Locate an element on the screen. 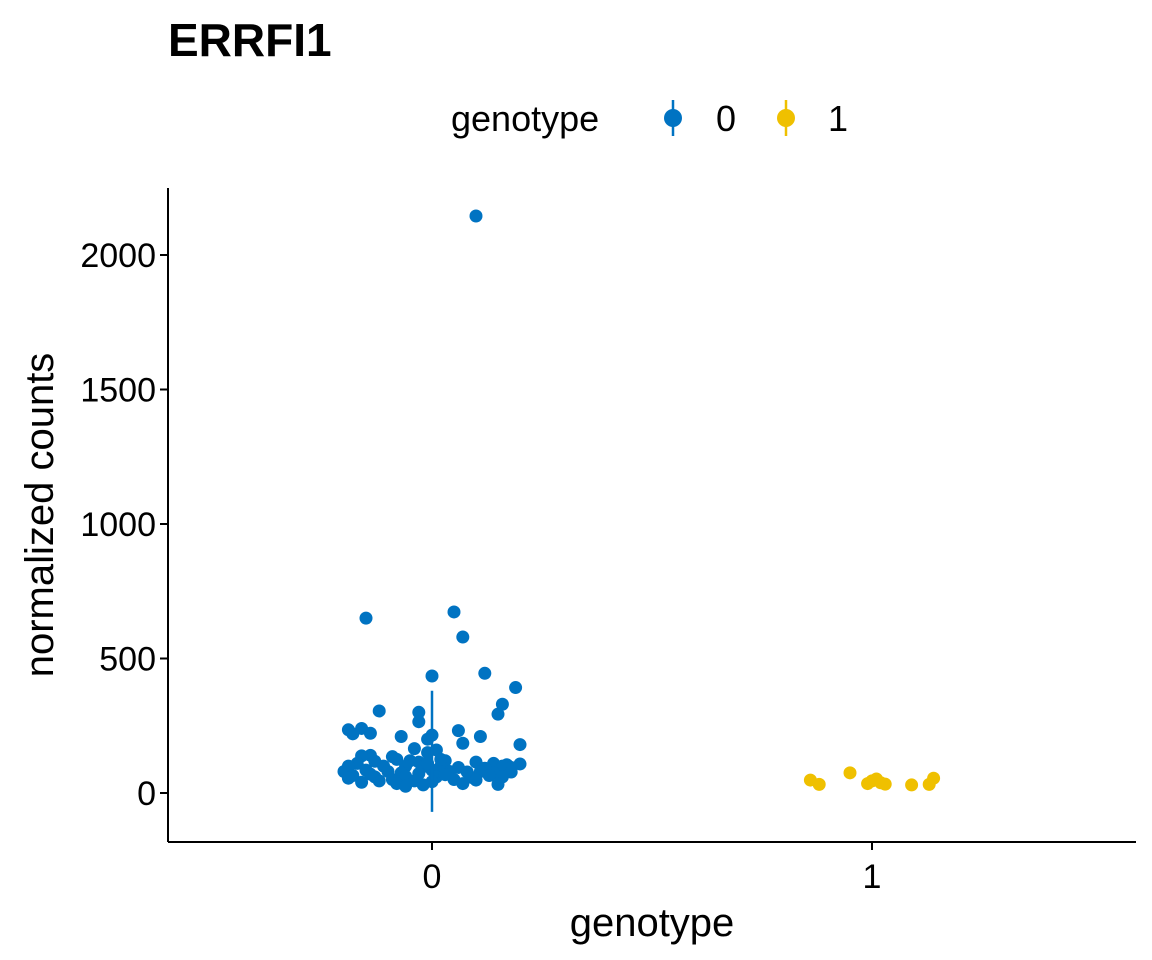  legend-title: genotype is located at coordinates (525, 118).